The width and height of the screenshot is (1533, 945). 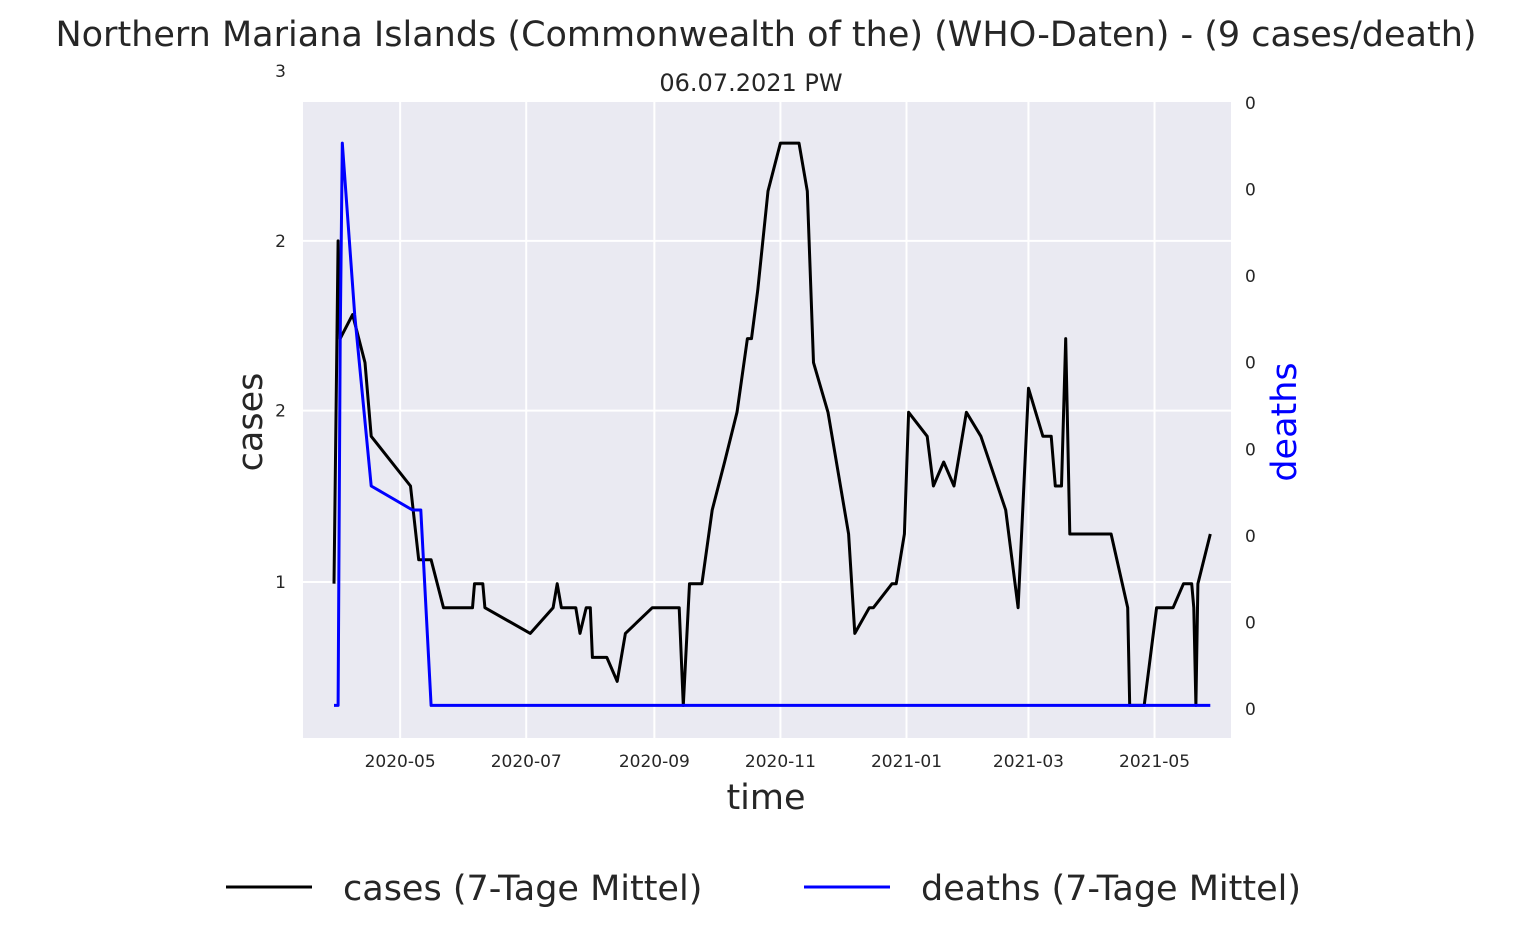 What do you see at coordinates (906, 762) in the screenshot?
I see `x-tick-label: 2021-01` at bounding box center [906, 762].